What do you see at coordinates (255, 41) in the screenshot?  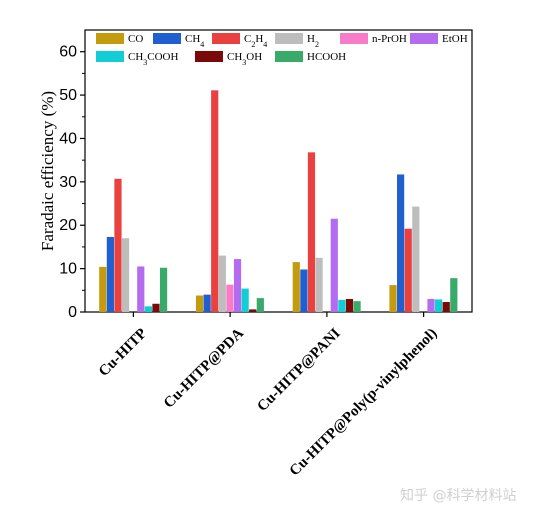 I see `legend-entry: C2H4` at bounding box center [255, 41].